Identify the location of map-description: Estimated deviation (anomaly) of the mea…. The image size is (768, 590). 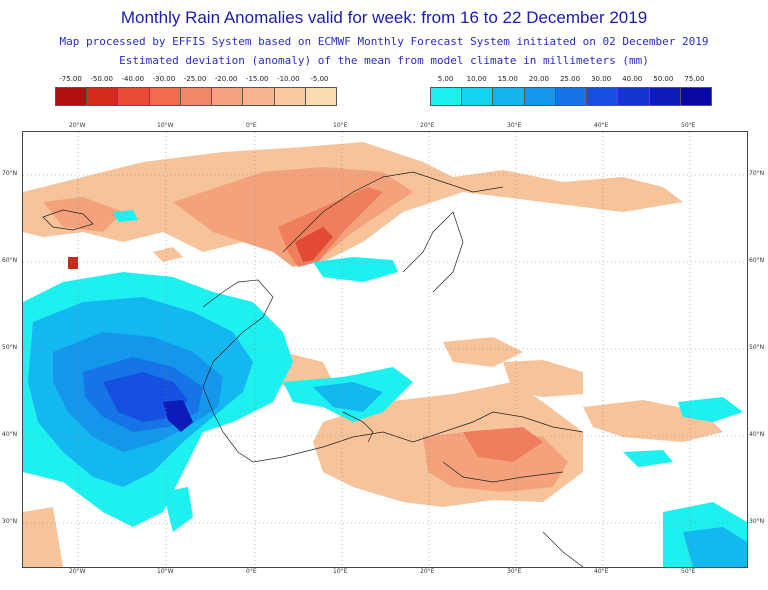
(384, 60).